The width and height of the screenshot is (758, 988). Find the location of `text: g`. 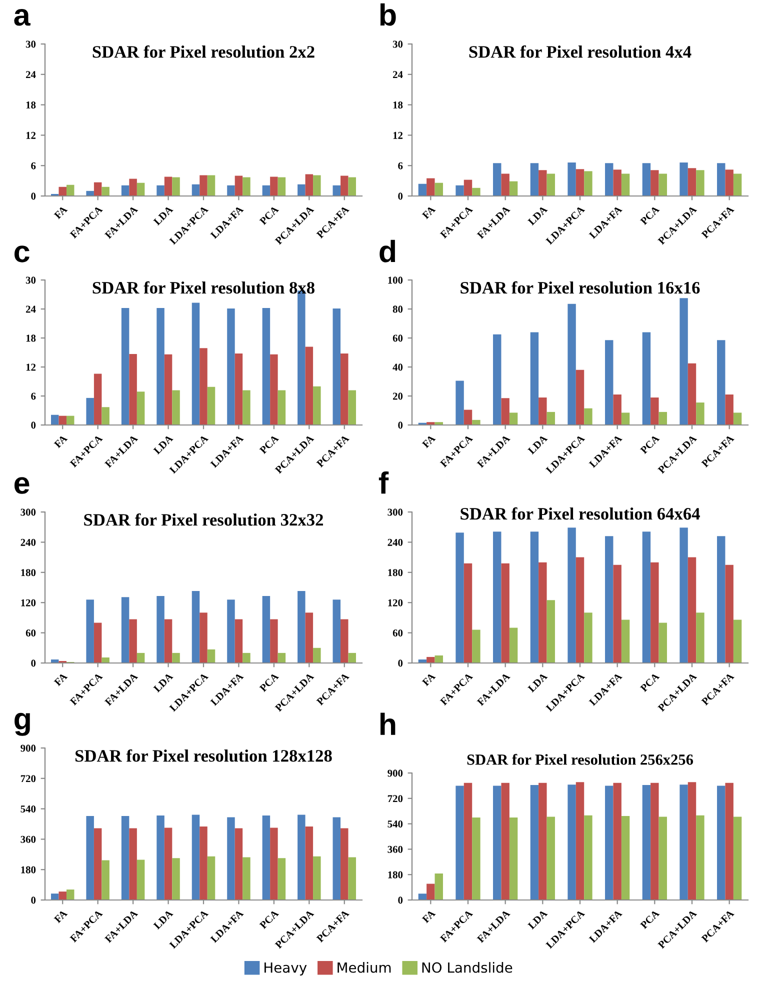

text: g is located at coordinates (22, 724).